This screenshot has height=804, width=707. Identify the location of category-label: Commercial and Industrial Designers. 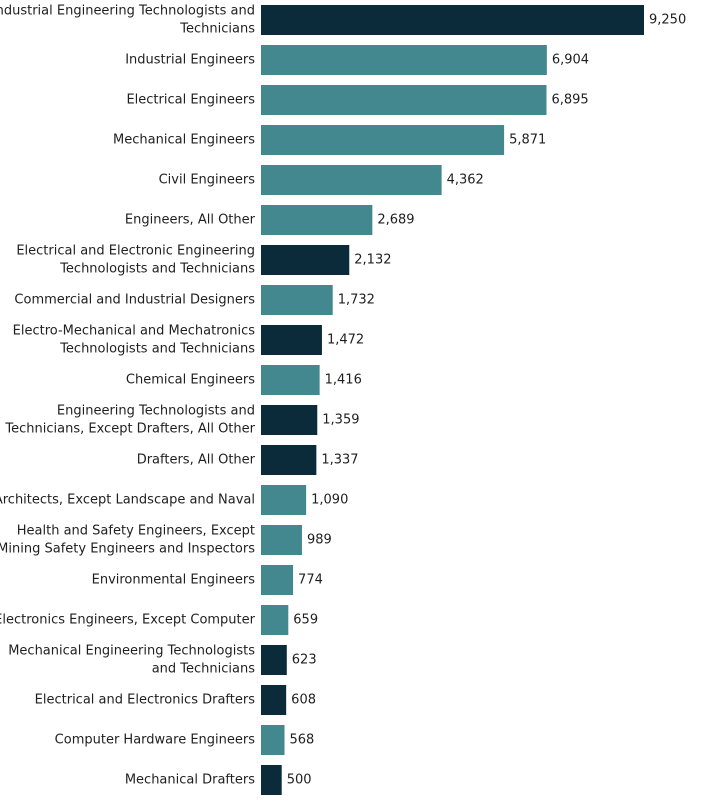
(134, 300).